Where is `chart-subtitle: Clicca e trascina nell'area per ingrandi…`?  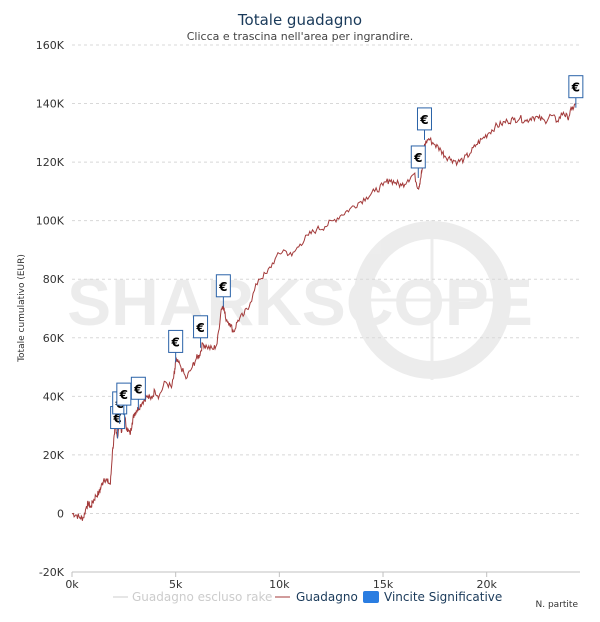
chart-subtitle: Clicca e trascina nell'area per ingrandi… is located at coordinates (300, 36).